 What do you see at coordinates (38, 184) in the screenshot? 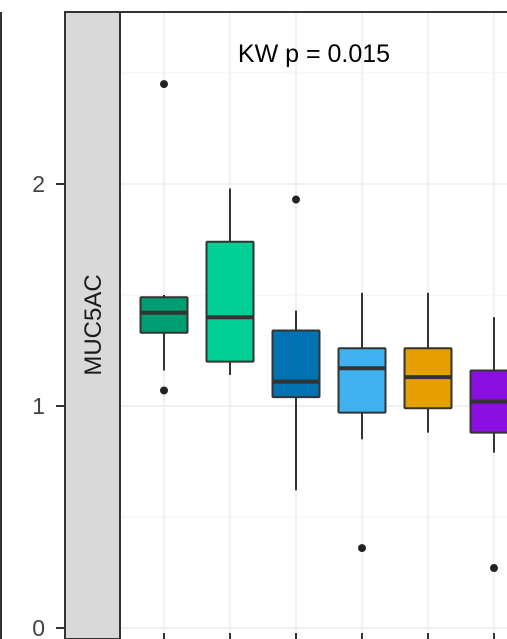
I see `y-tick-label: 2` at bounding box center [38, 184].